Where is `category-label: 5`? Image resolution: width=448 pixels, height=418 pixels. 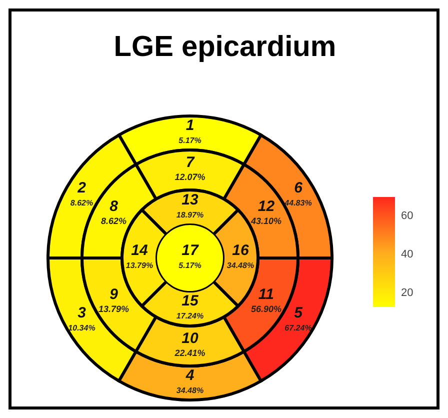 category-label: 5 is located at coordinates (299, 313).